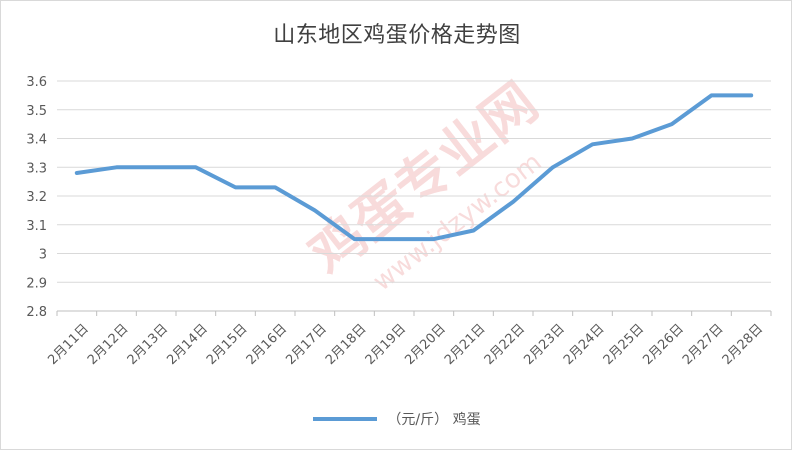 Image resolution: width=794 pixels, height=452 pixels. I want to click on x-tick-label: 2月27日, so click(703, 344).